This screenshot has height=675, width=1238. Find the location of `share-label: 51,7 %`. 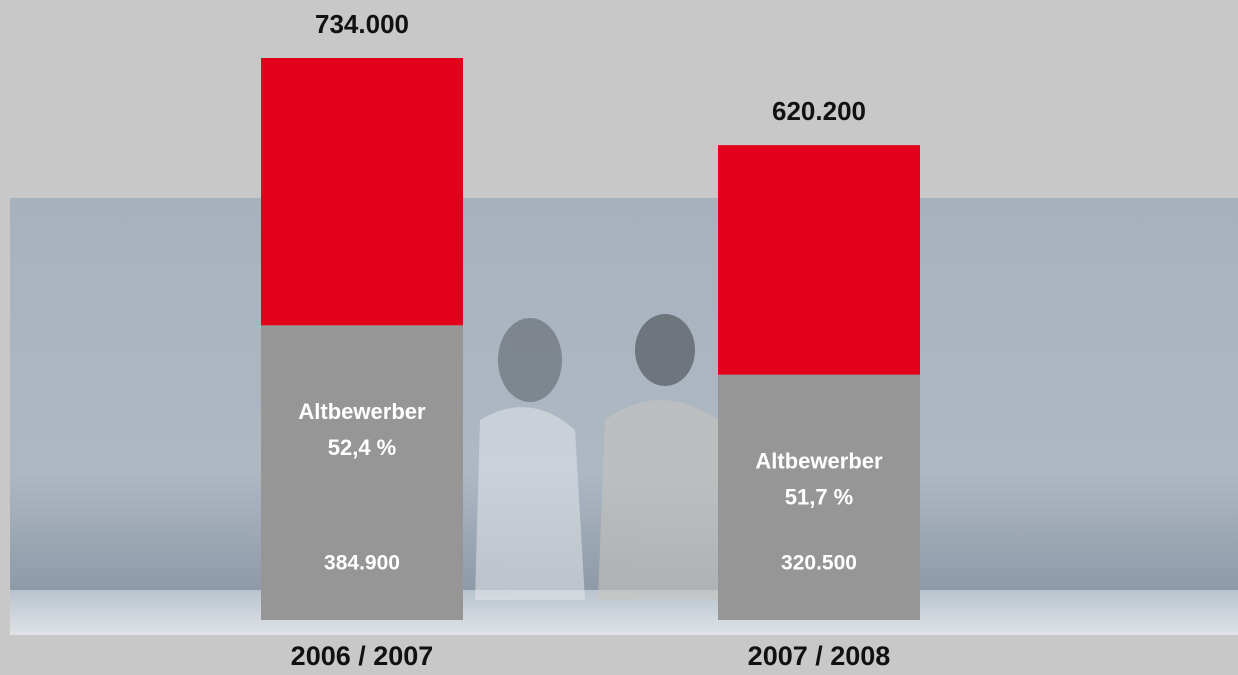

share-label: 51,7 % is located at coordinates (819, 496).